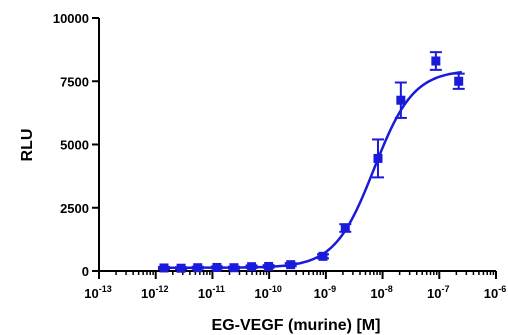 Image resolution: width=508 pixels, height=335 pixels. What do you see at coordinates (74, 208) in the screenshot?
I see `y-tick-label: 2500` at bounding box center [74, 208].